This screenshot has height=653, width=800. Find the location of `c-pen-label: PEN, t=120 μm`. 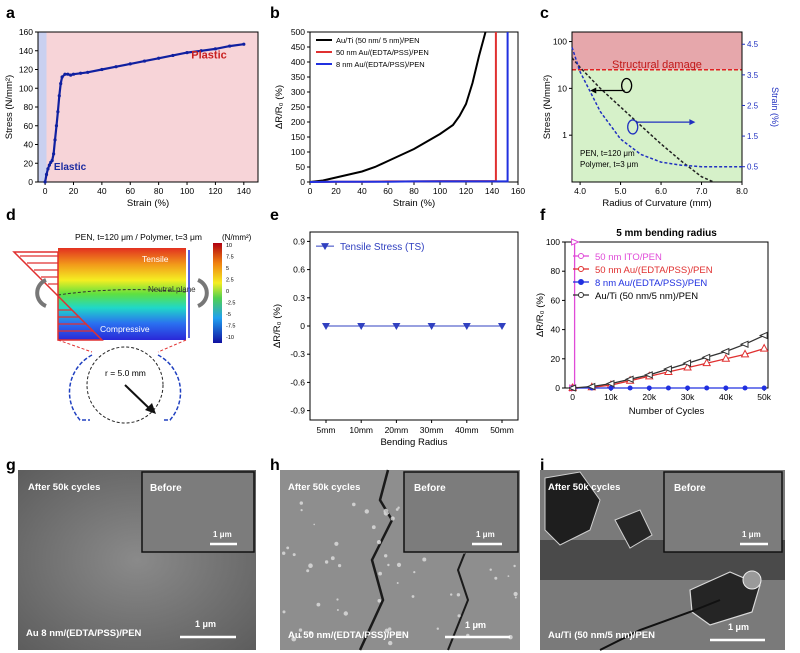

c-pen-label: PEN, t=120 μm is located at coordinates (607, 153).